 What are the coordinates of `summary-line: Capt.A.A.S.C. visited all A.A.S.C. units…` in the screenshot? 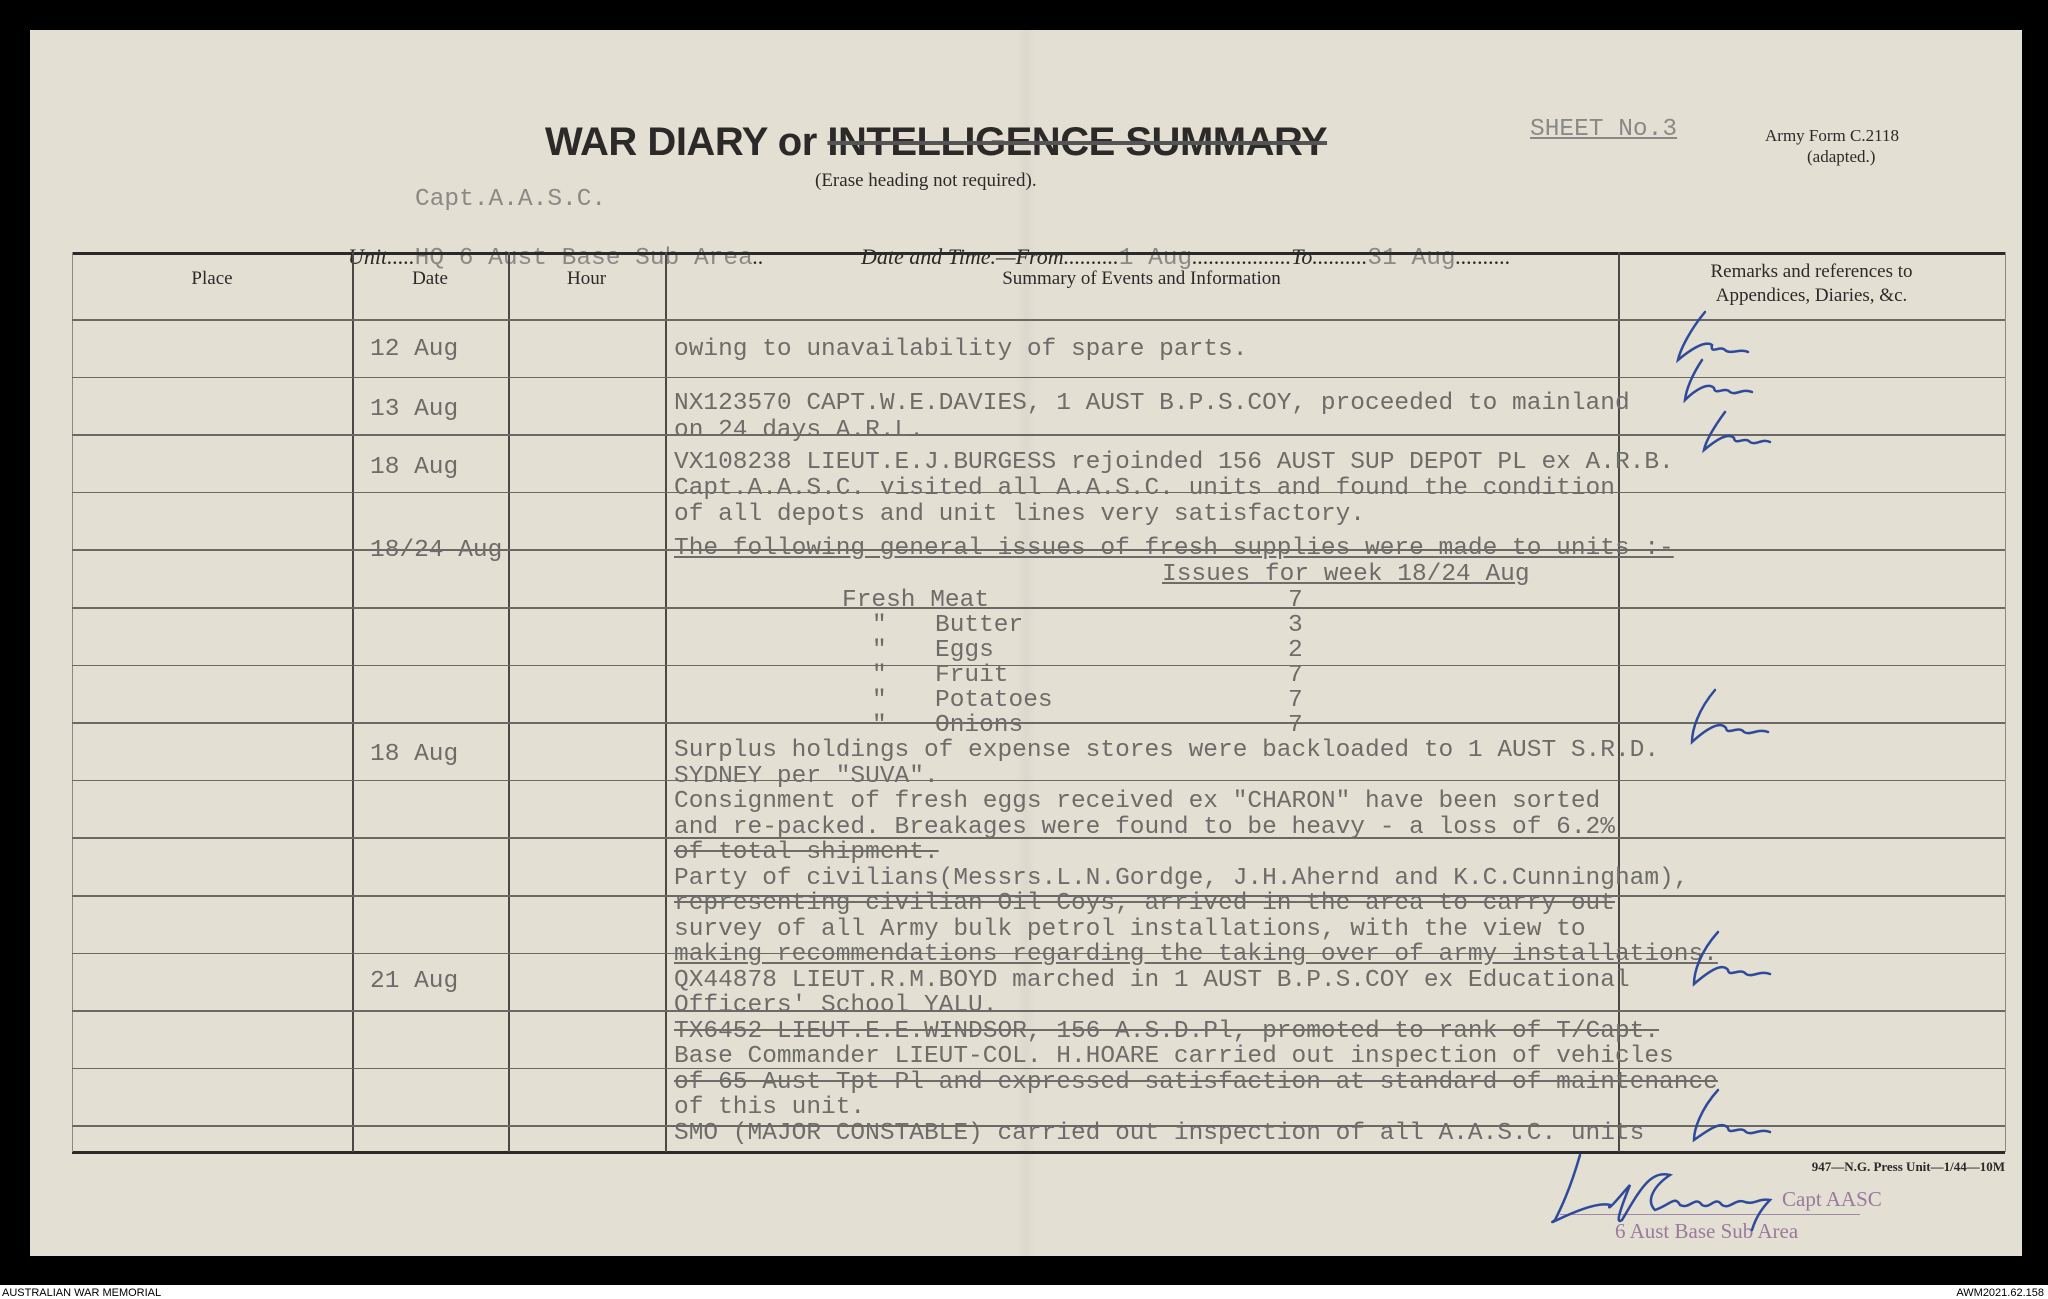 It's located at (1144, 488).